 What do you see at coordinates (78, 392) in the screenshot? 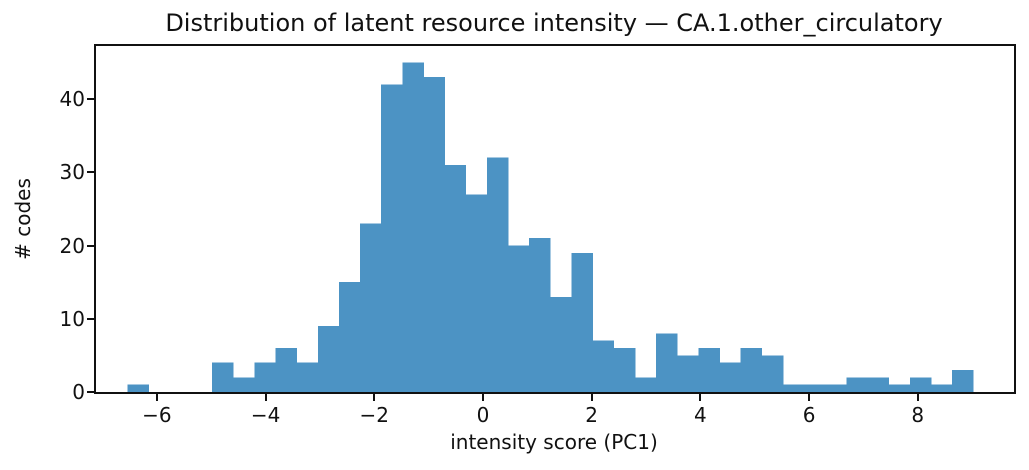
I see `y-tick-label: 0` at bounding box center [78, 392].